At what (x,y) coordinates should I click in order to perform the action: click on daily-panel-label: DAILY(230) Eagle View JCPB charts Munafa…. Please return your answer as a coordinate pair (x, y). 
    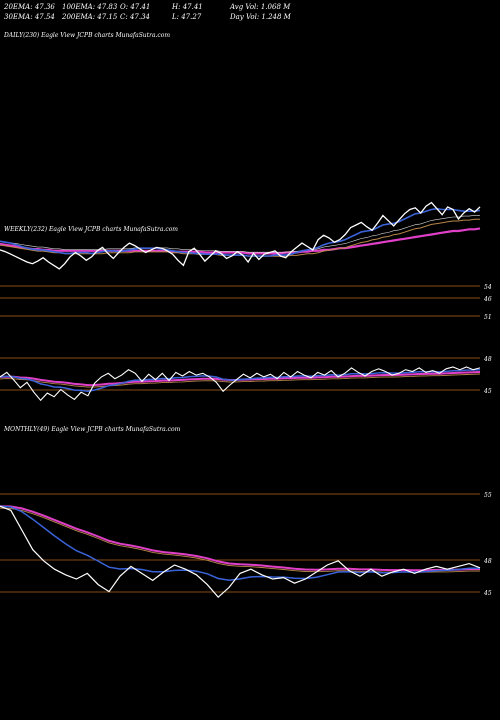
    Looking at the image, I should click on (87, 35).